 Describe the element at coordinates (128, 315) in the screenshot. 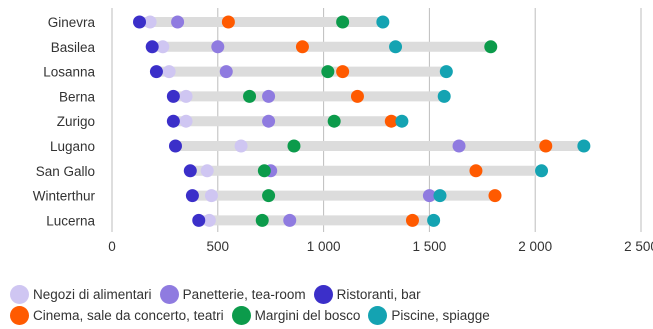

I see `legend-label: Cinema, sale da concerto, teatri` at that location.